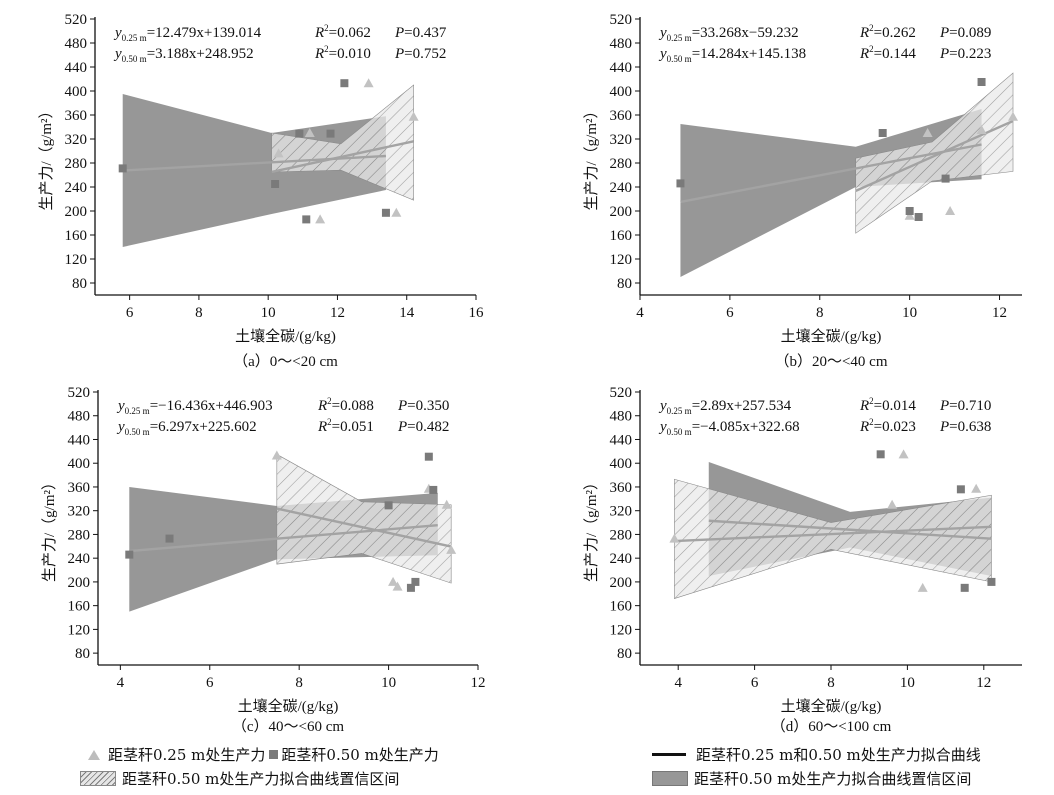 The image size is (1054, 795). Describe the element at coordinates (285, 361) in the screenshot. I see `panel-caption: （a）0～<20 cm` at that location.